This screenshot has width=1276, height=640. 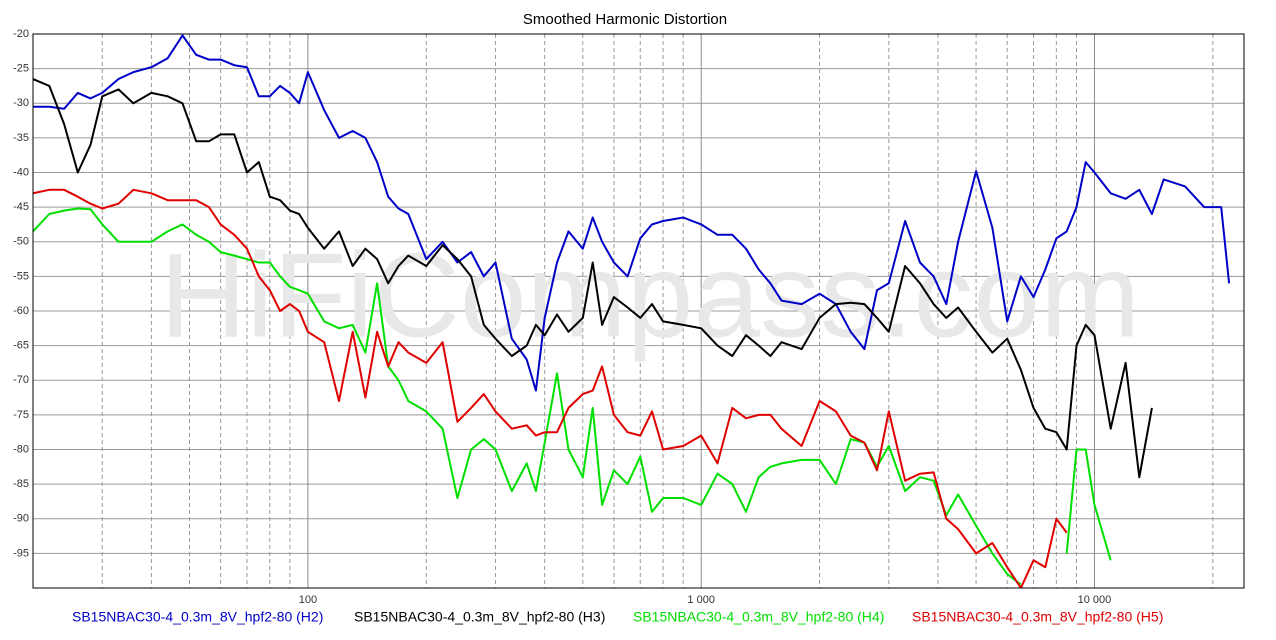 I want to click on x-tick-label: 10 000, so click(x=1095, y=600).